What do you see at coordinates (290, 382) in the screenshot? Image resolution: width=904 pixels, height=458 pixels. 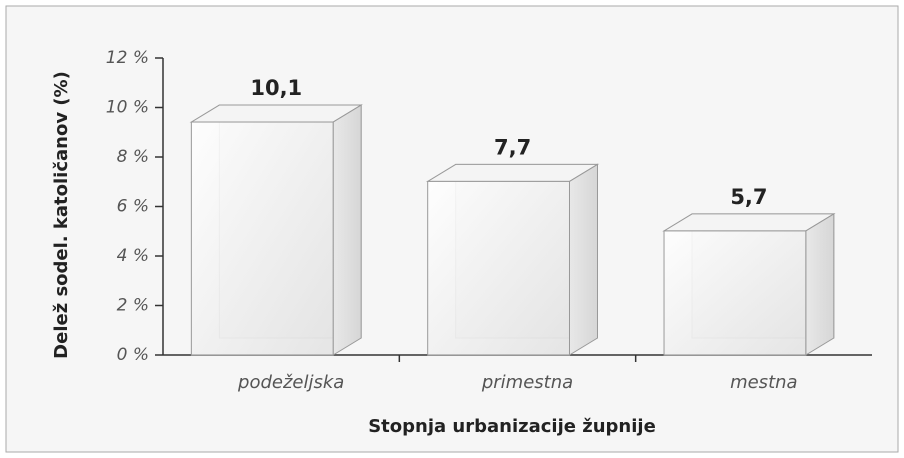 I see `x-tick-label: podeželjska` at bounding box center [290, 382].